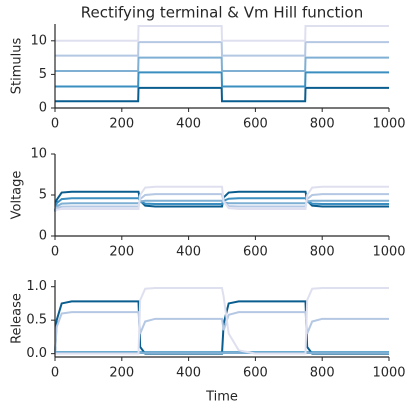 The height and width of the screenshot is (412, 412). I want to click on y-axis-label: Stimulus, so click(17, 66).